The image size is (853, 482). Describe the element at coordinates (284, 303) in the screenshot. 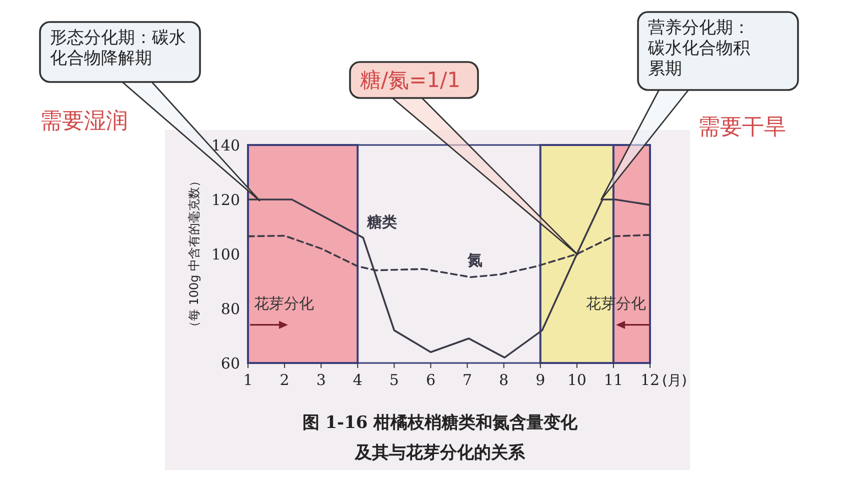

I see `band-label: 花芽分化` at that location.